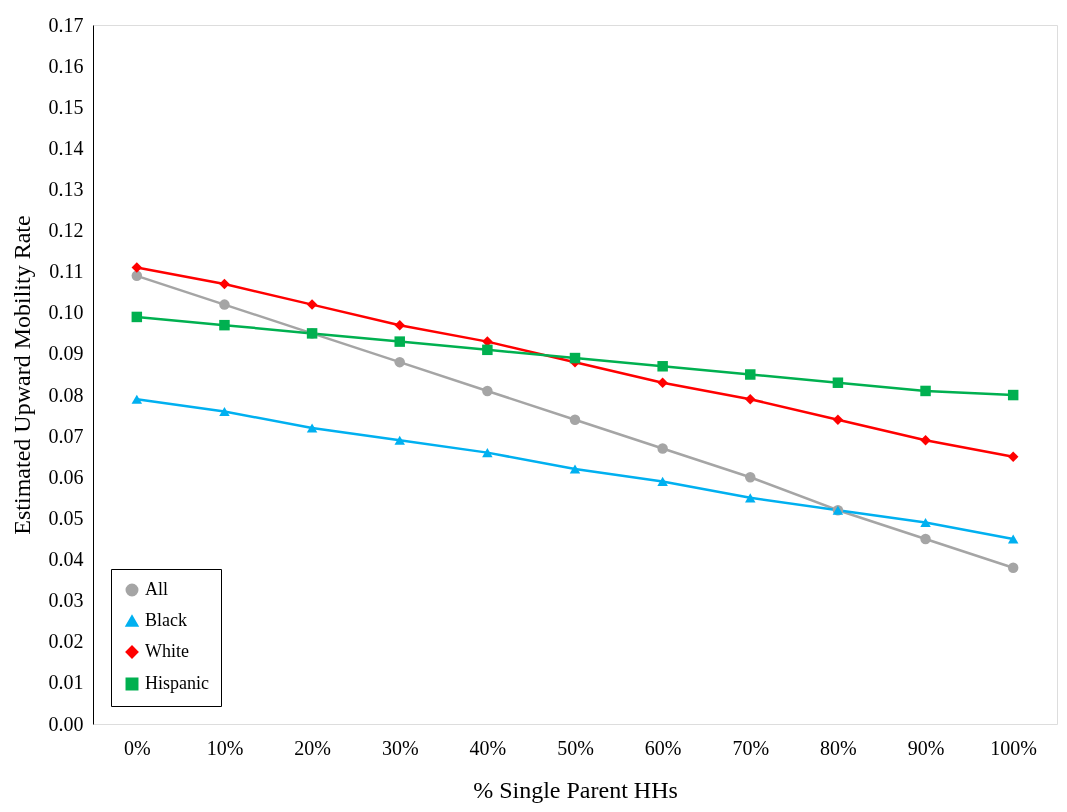 This screenshot has width=1067, height=812. Describe the element at coordinates (66, 600) in the screenshot. I see `y-tick-label: 0.03` at that location.